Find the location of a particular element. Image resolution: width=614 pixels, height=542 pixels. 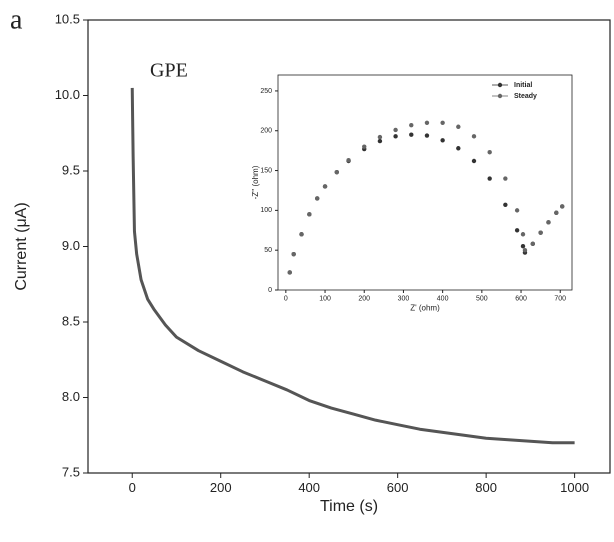

annotation: GPE is located at coordinates (169, 71).